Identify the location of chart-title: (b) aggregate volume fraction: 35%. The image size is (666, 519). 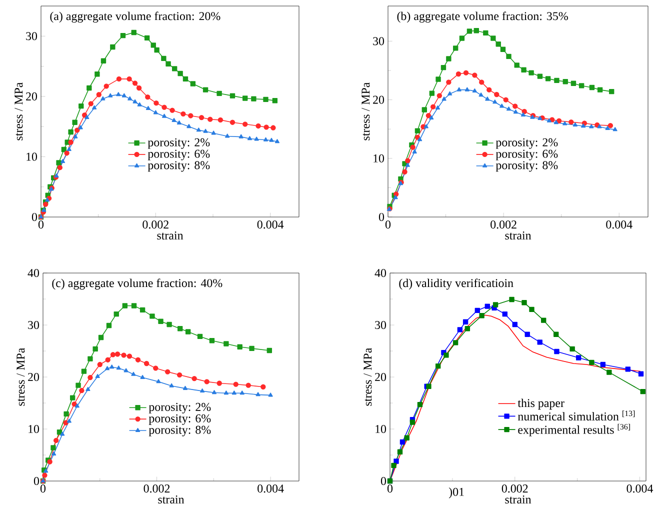
(482, 17).